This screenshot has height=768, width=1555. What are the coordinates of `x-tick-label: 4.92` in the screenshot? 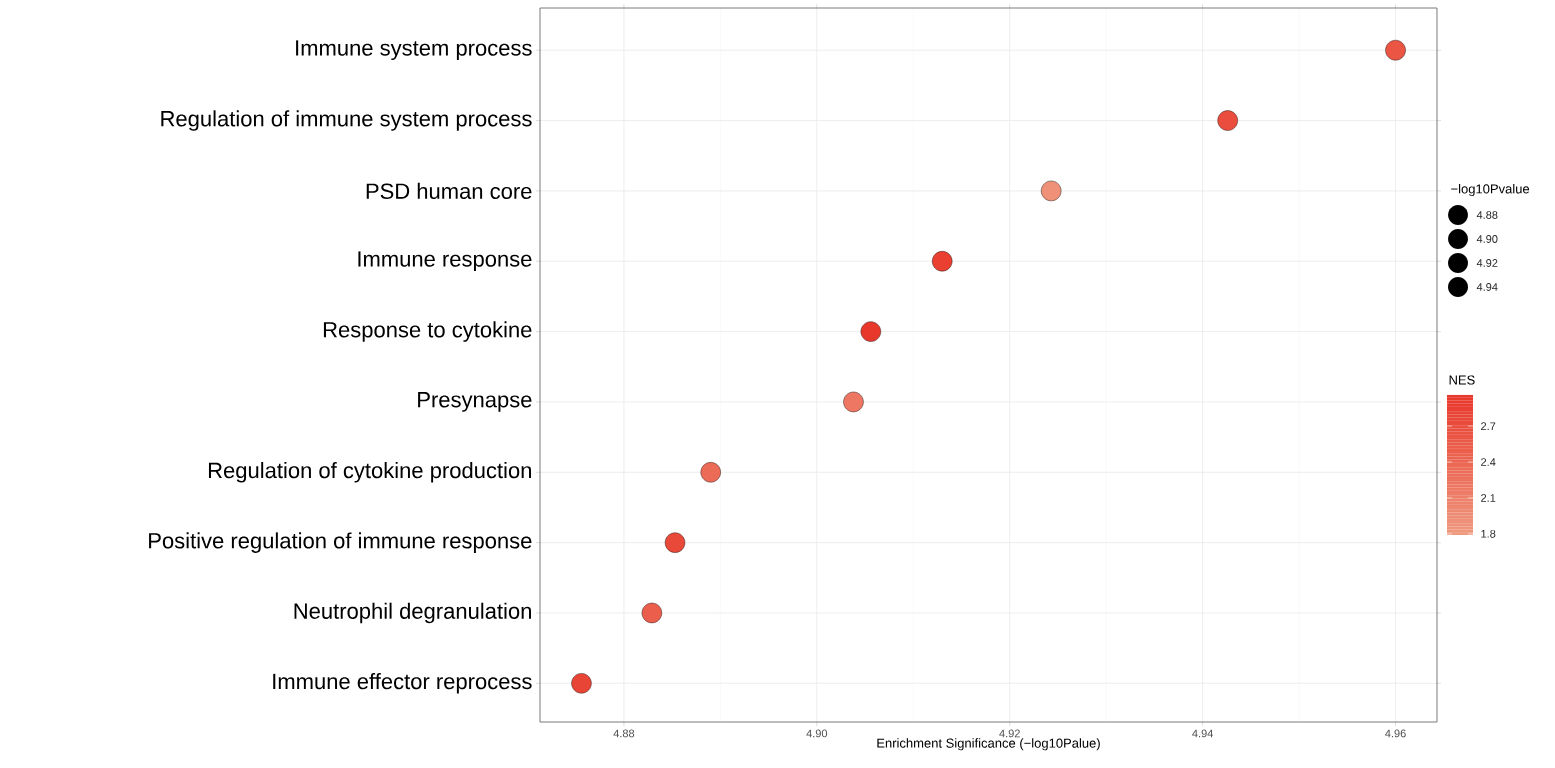 It's located at (1009, 733).